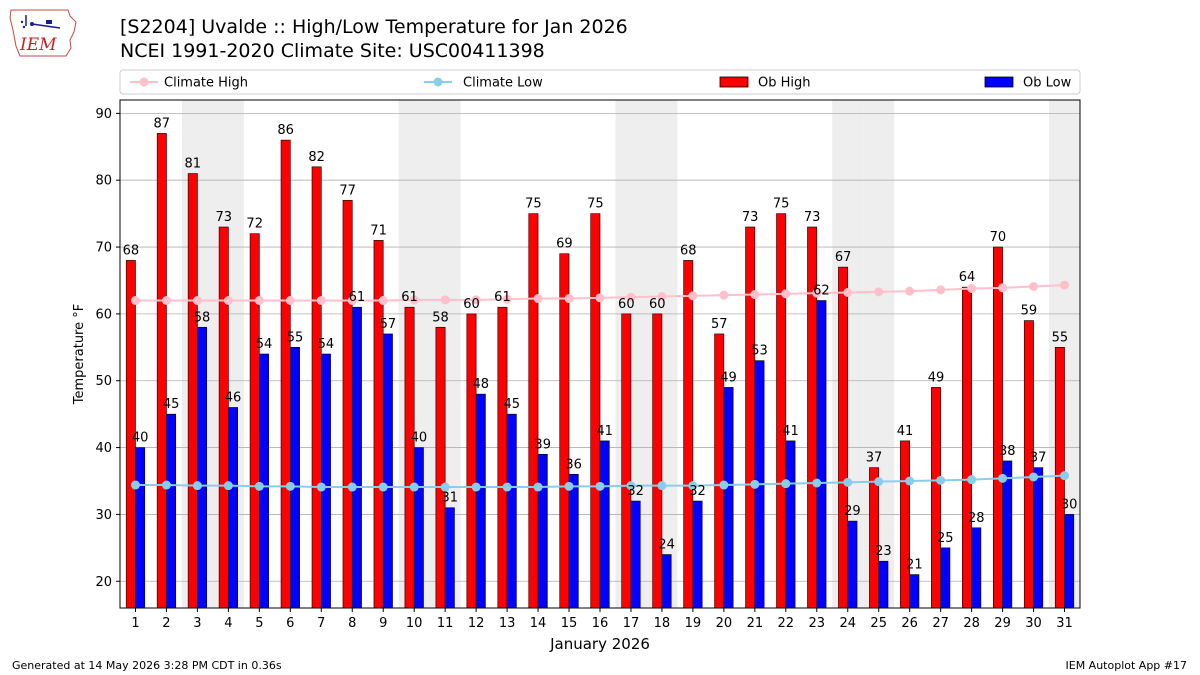 The image size is (1200, 675). Describe the element at coordinates (189, 83) in the screenshot. I see `legend-climate-high: Climate High` at that location.